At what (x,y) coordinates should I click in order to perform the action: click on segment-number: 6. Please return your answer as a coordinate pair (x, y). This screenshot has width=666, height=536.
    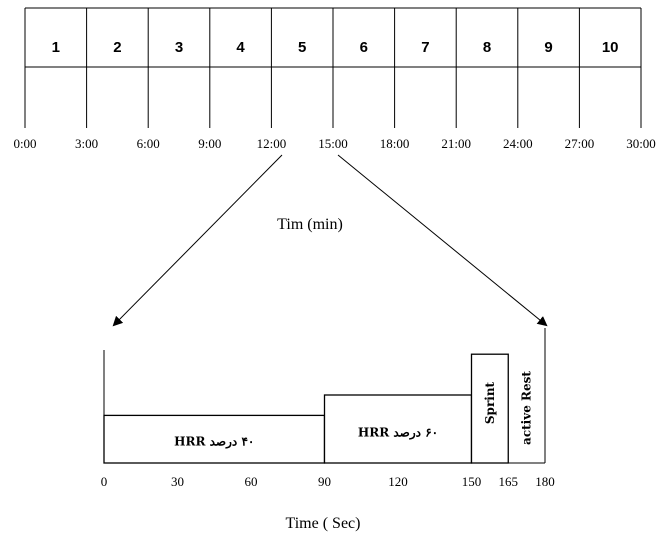
    Looking at the image, I should click on (364, 47).